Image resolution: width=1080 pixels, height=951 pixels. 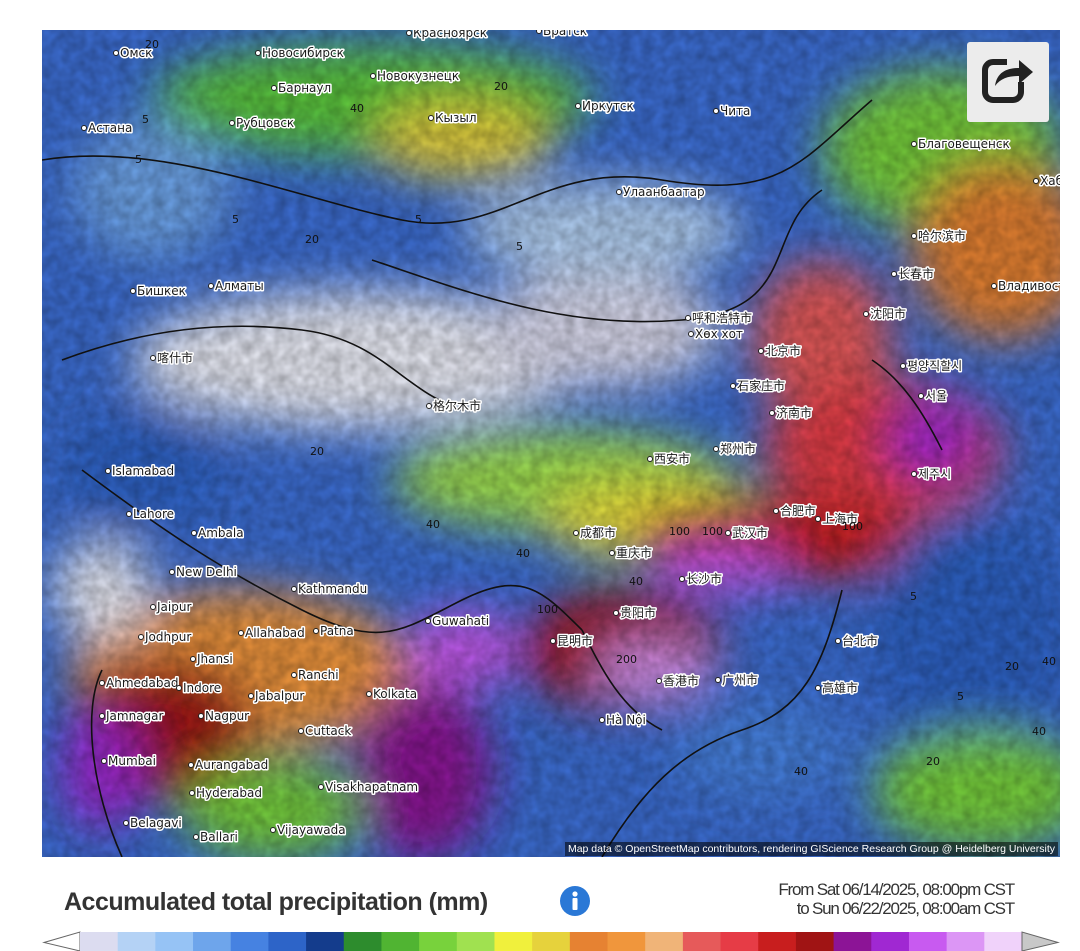 I want to click on share-button, so click(x=1008, y=82).